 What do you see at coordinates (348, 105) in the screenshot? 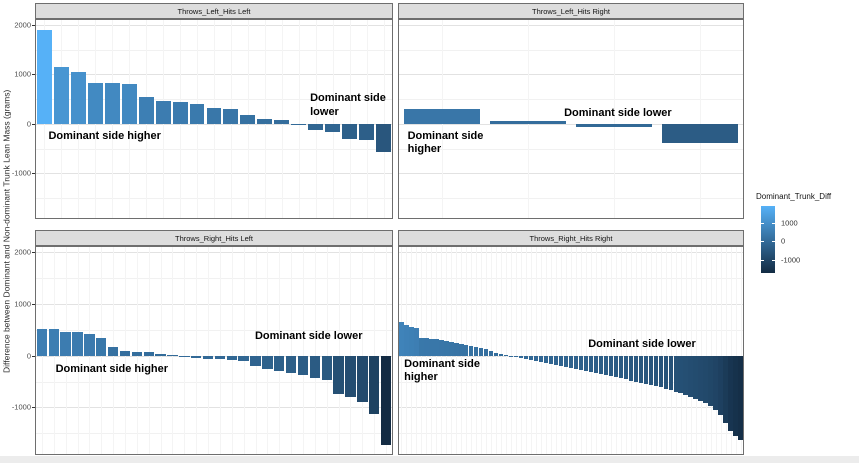
I see `annotation: Dominant side lower` at bounding box center [348, 105].